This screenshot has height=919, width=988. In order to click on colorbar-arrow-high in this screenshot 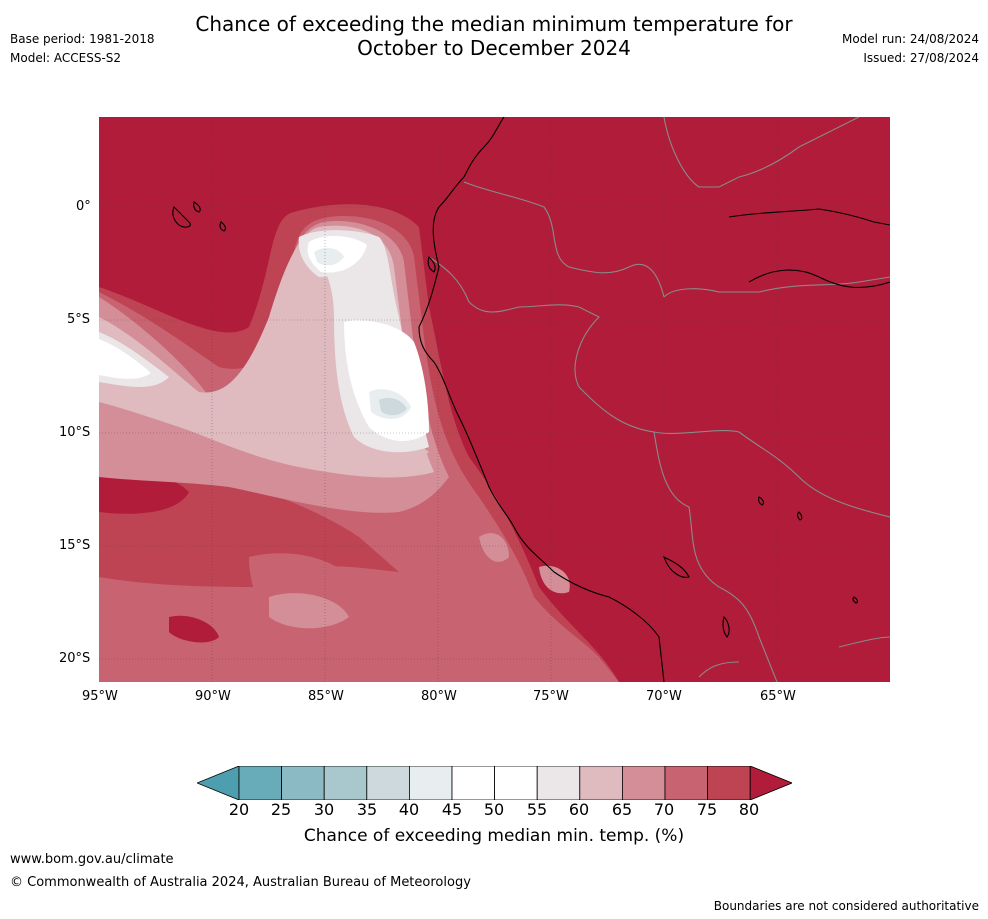, I will do `click(770, 783)`.